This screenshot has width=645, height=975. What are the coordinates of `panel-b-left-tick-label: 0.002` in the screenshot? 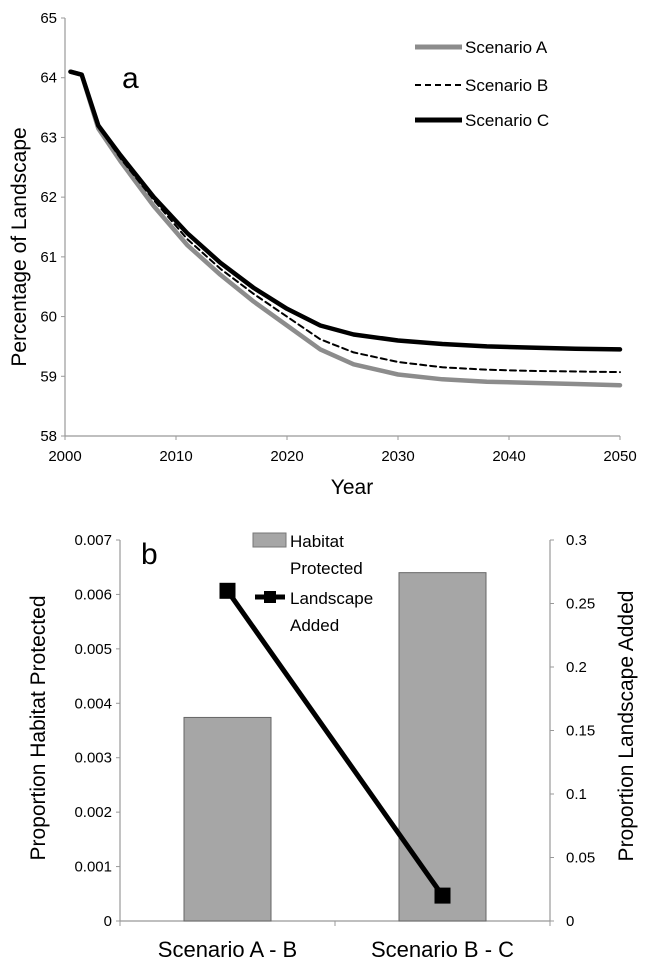 It's located at (93, 812).